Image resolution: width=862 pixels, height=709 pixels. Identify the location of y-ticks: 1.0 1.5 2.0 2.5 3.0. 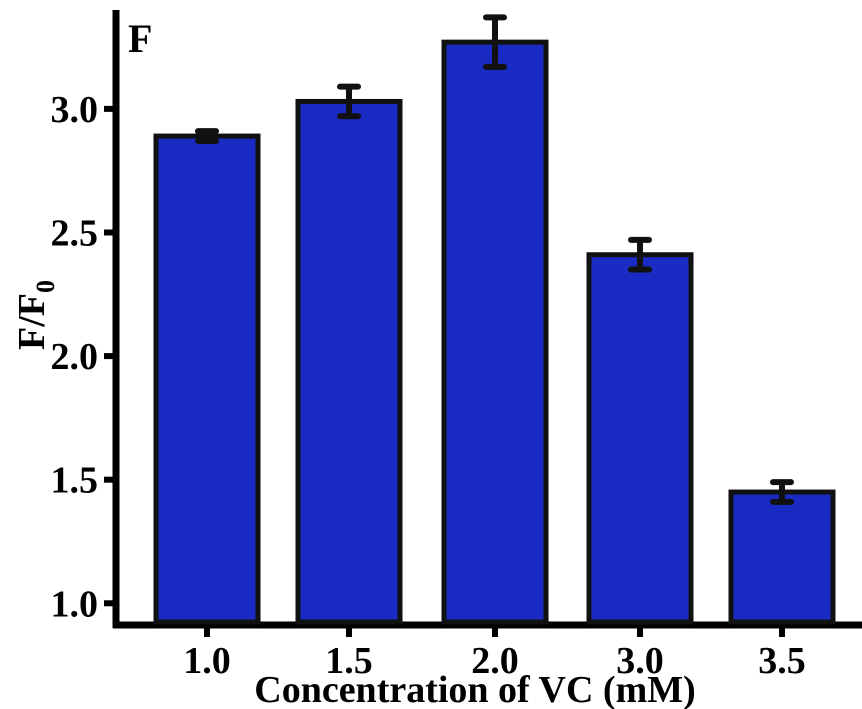
(83, 357).